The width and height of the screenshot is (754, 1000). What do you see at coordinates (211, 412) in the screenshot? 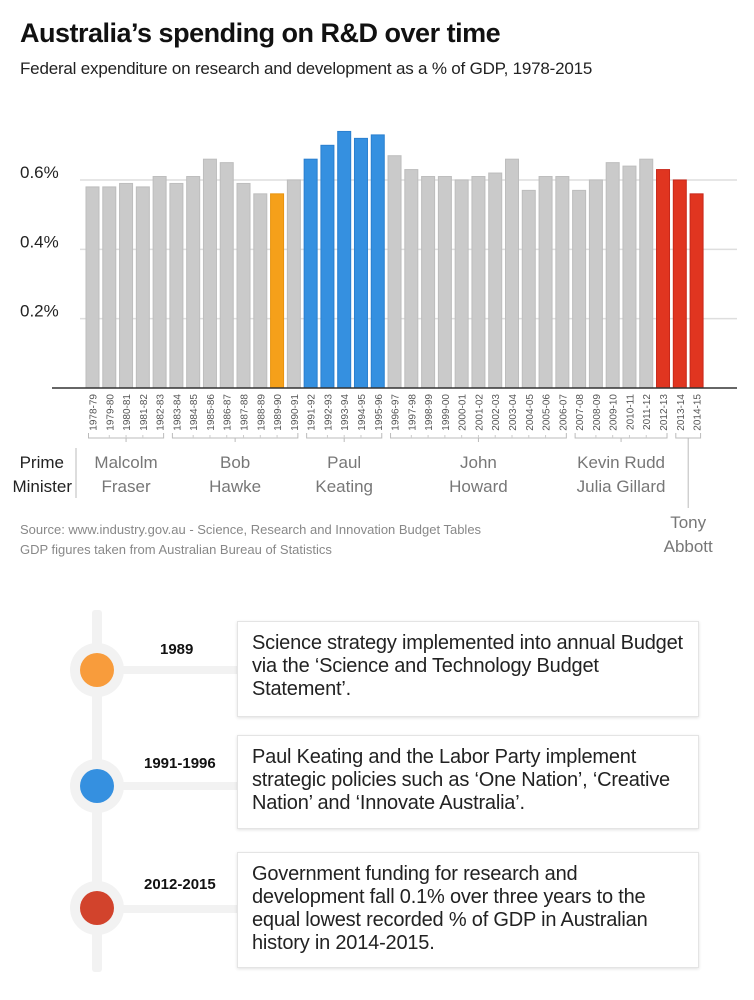
I see `x-tick-label: 1985-86` at bounding box center [211, 412].